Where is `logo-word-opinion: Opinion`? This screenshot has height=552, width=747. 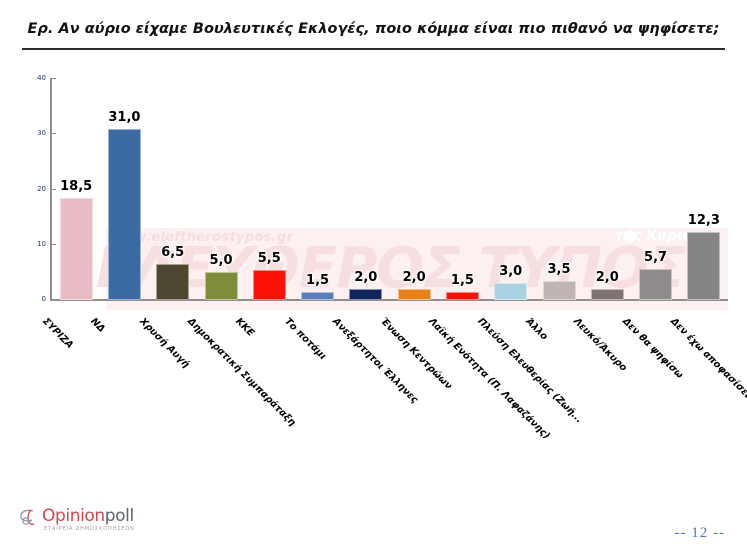
logo-word-opinion: Opinion is located at coordinates (73, 516).